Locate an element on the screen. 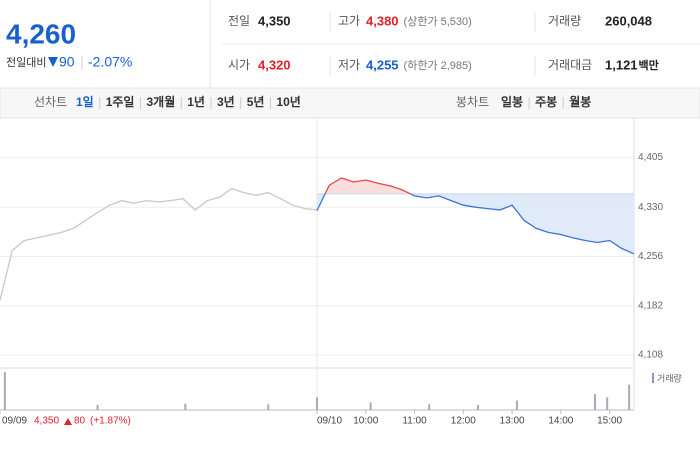 This screenshot has width=700, height=450. period-tab: 10년 is located at coordinates (288, 102).